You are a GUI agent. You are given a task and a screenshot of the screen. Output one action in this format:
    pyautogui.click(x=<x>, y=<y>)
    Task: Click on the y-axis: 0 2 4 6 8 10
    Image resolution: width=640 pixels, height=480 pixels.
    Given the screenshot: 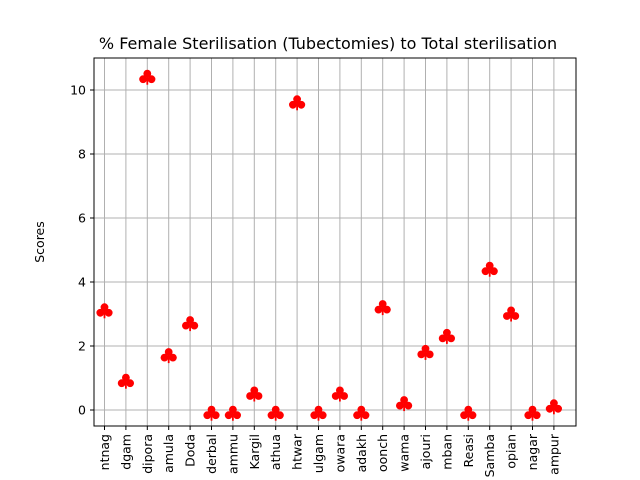 What is the action you would take?
    pyautogui.click(x=82, y=250)
    